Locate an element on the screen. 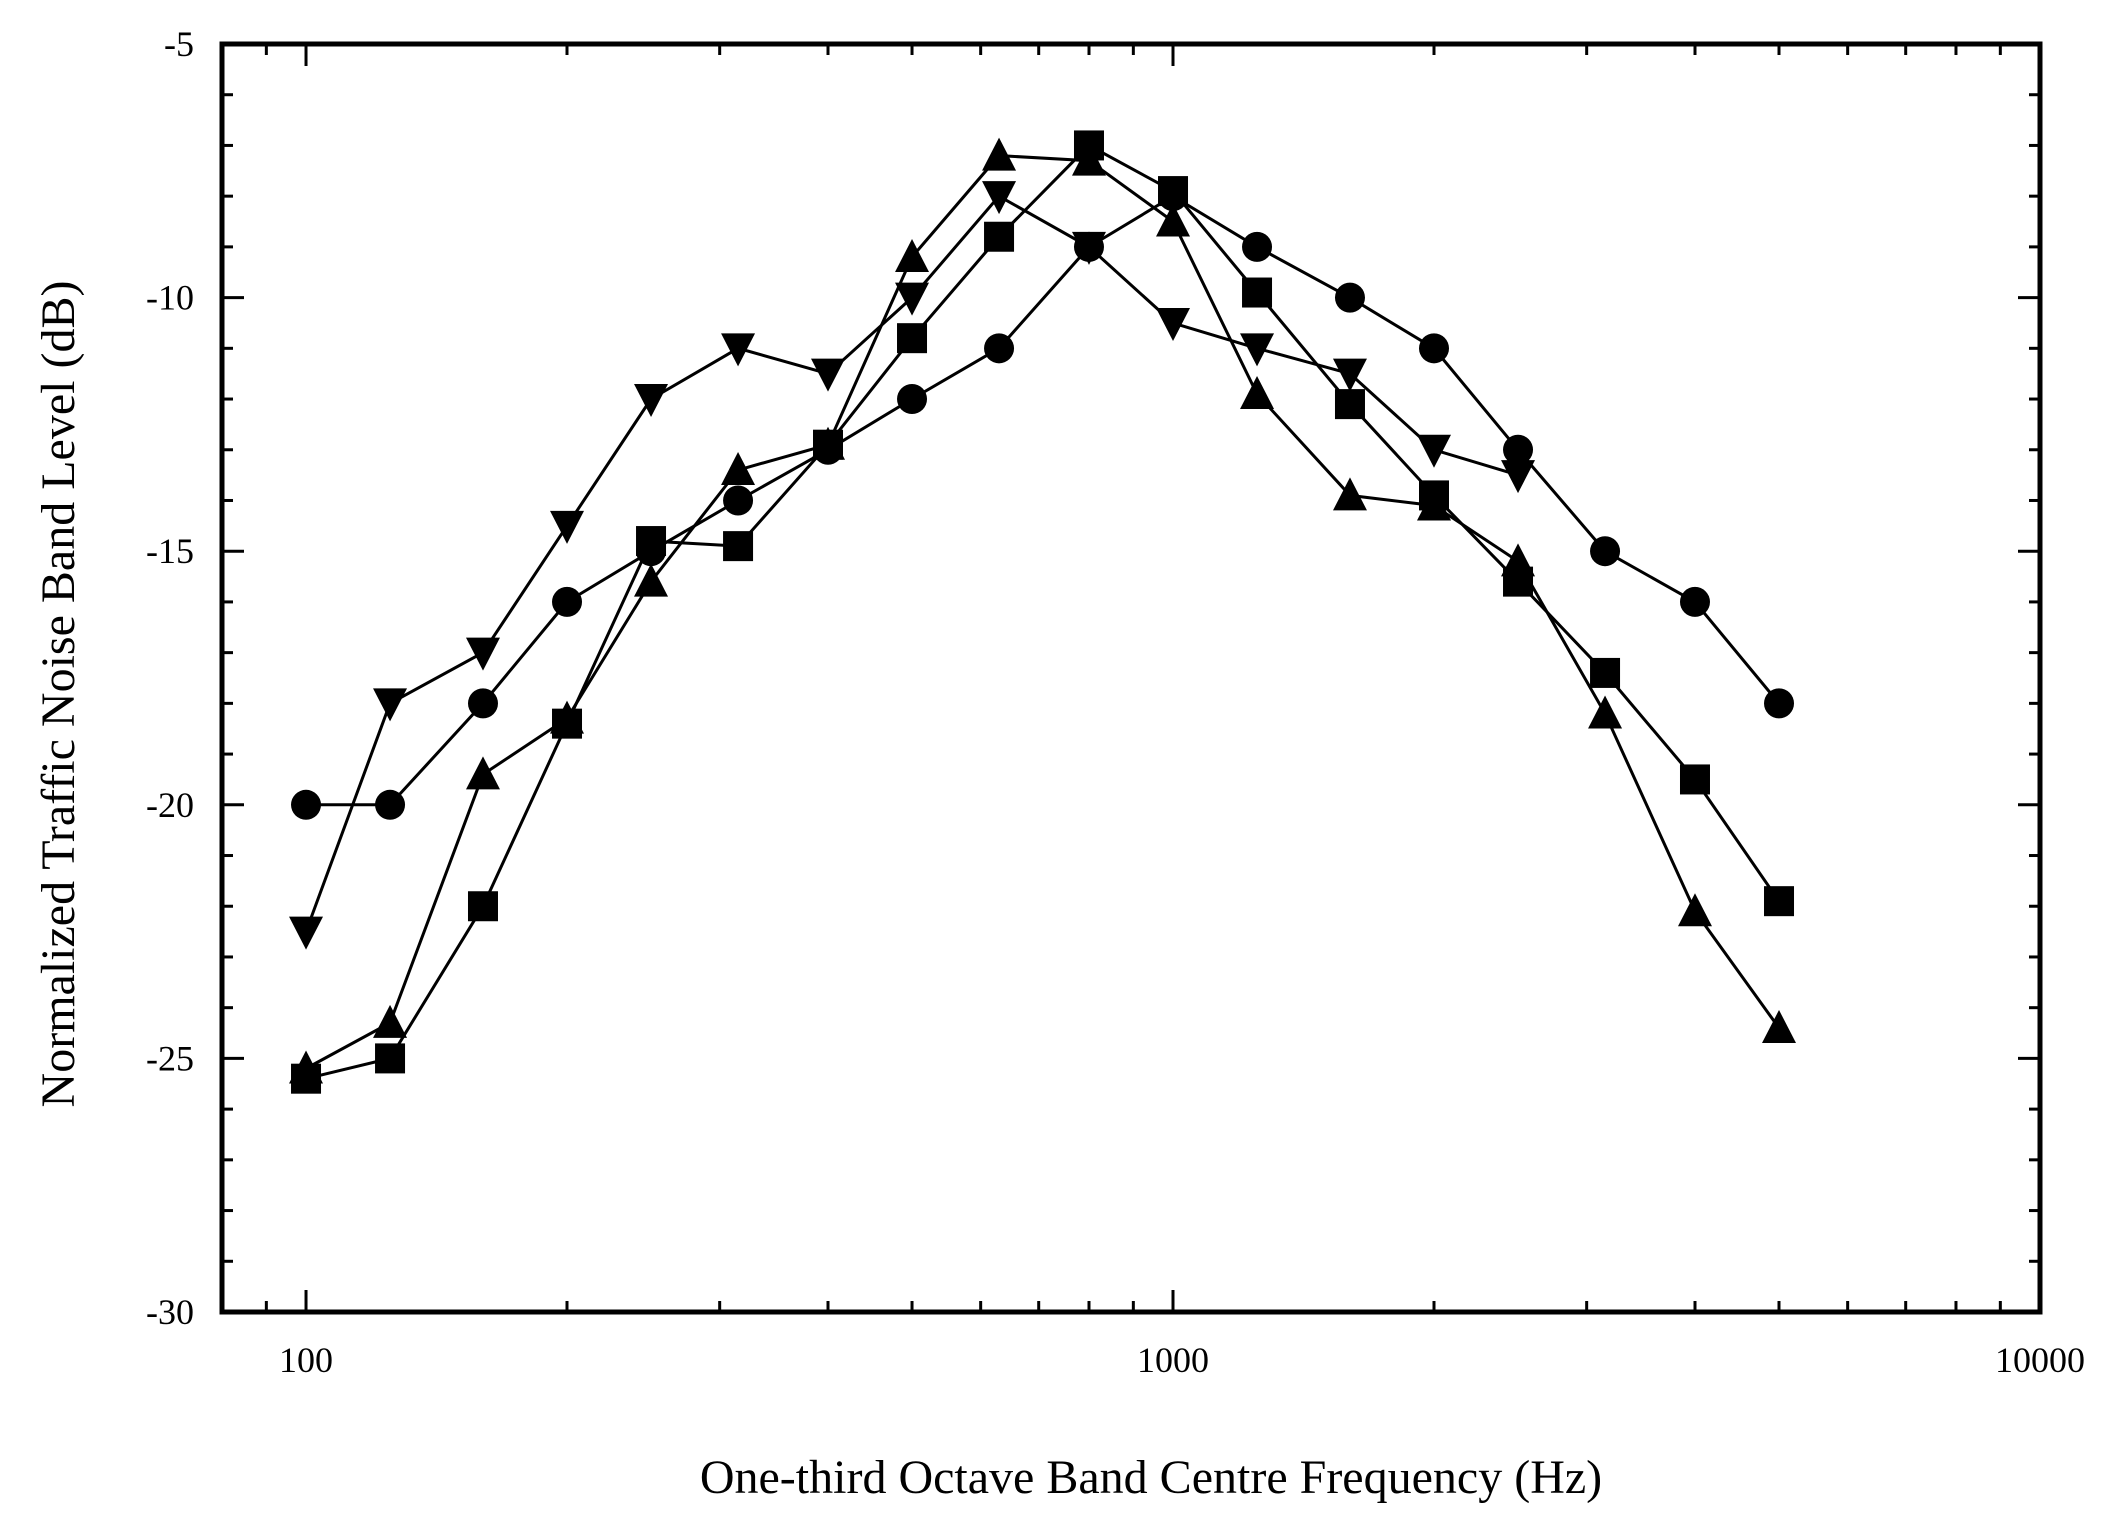 Image resolution: width=2116 pixels, height=1520 pixels. y-tick-label: -15 is located at coordinates (170, 551).